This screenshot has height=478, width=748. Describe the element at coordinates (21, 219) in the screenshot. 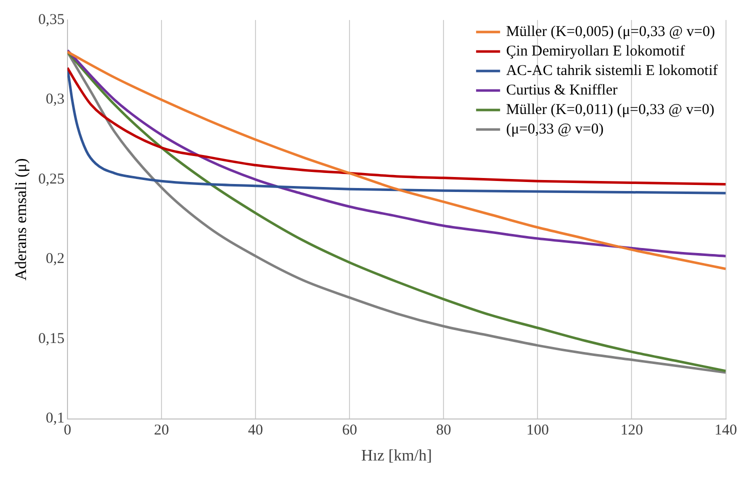

I see `y-axis-title: Aderans emsali (μ)` at that location.